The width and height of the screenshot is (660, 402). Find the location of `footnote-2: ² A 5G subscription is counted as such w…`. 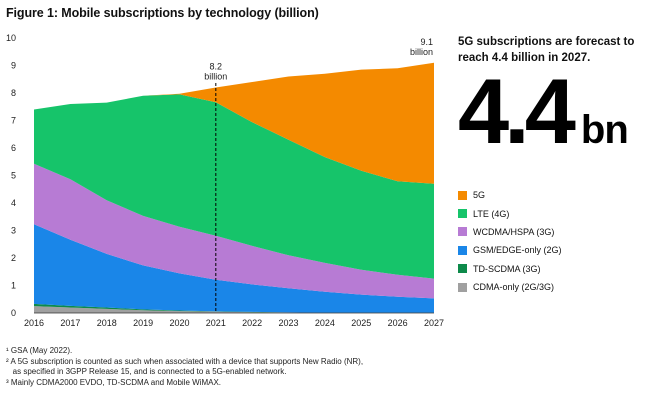

footnote-2: ² A 5G subscription is counted as such w… is located at coordinates (185, 361).